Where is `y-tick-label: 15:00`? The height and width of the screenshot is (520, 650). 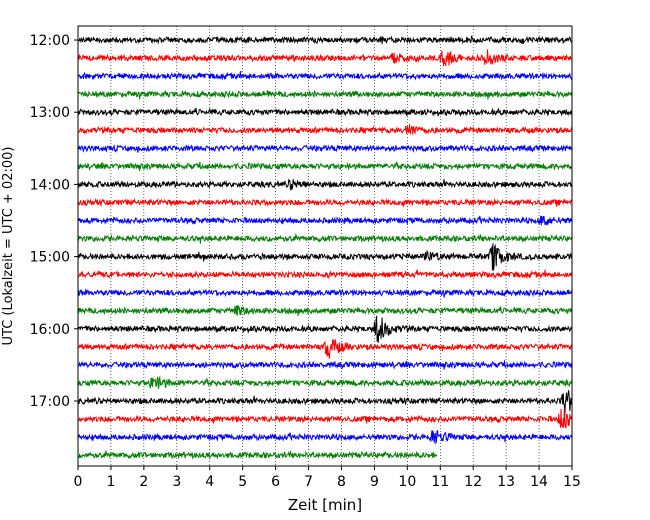 y-tick-label: 15:00 is located at coordinates (50, 258).